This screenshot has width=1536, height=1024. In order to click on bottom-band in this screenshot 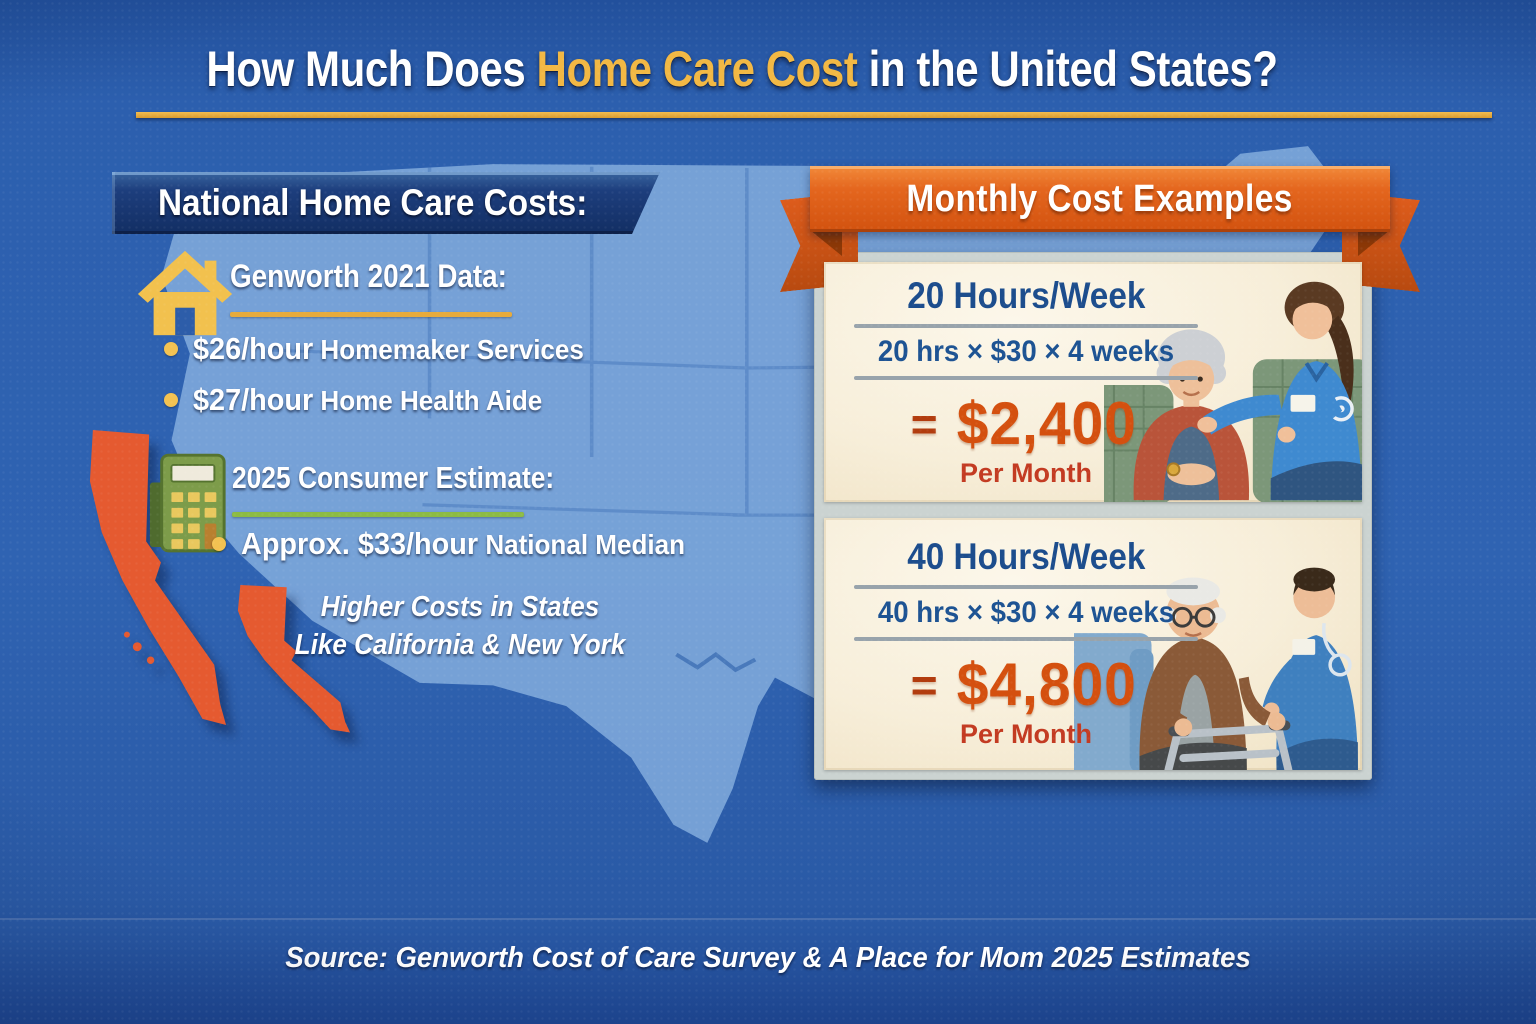, I will do `click(768, 971)`.